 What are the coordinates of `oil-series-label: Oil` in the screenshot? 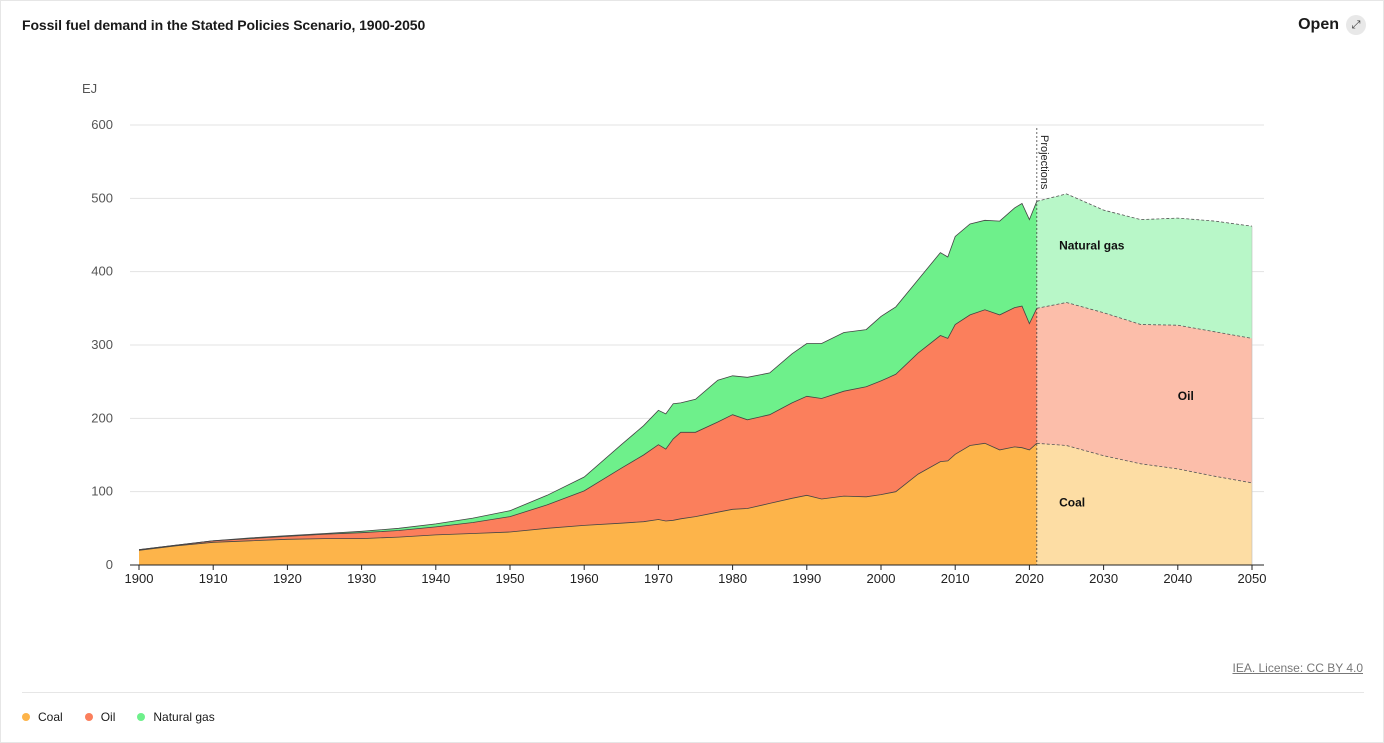 It's located at (1186, 396).